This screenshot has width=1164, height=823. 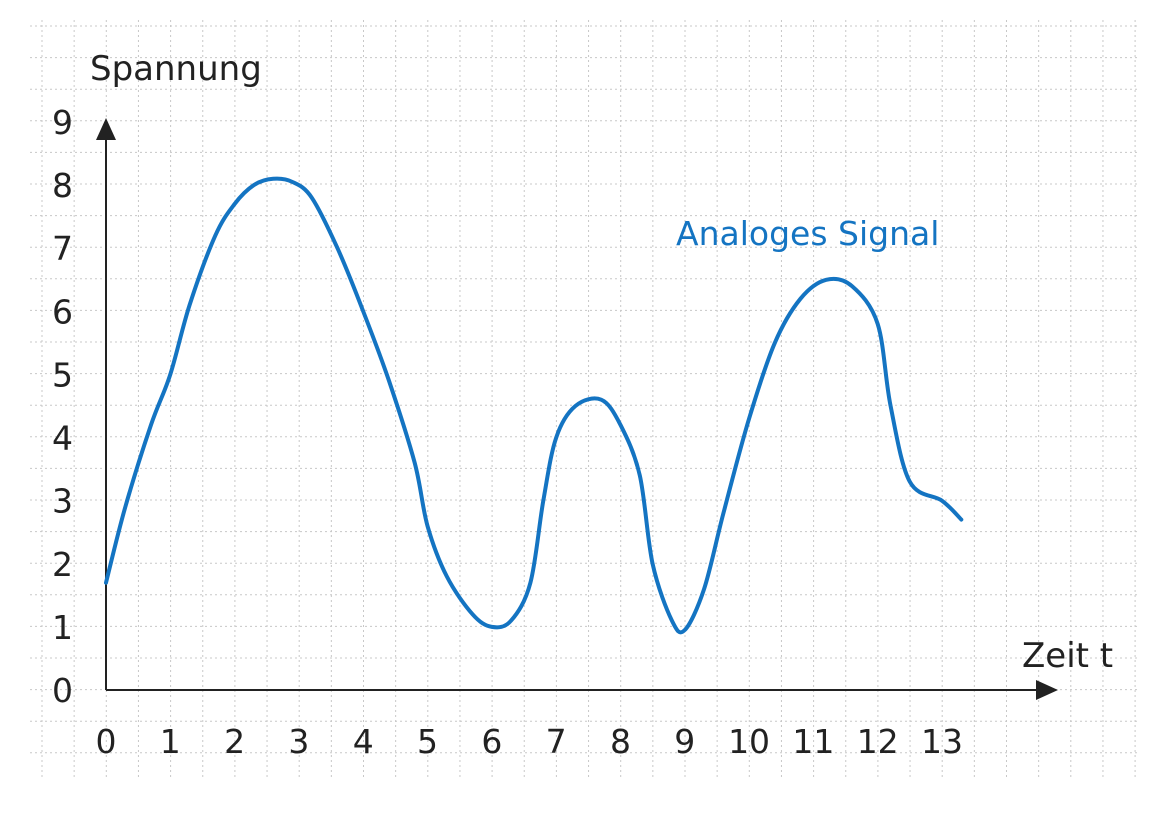 What do you see at coordinates (234, 741) in the screenshot?
I see `x-tick-label: 2` at bounding box center [234, 741].